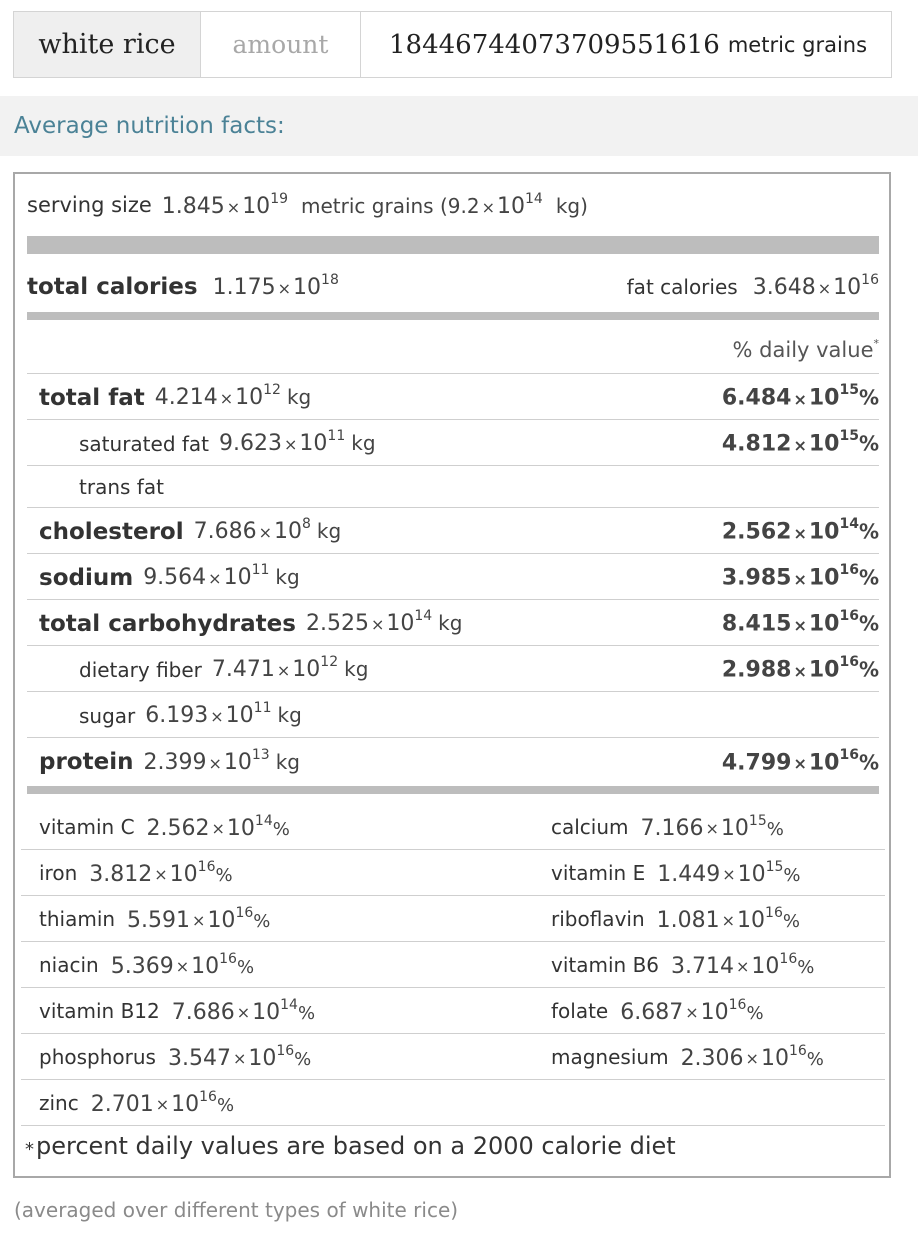  Describe the element at coordinates (453, 873) in the screenshot. I see `vitamin-row: iron 3.812 ×1016% vitamin E 1.449 ×1015%` at that location.